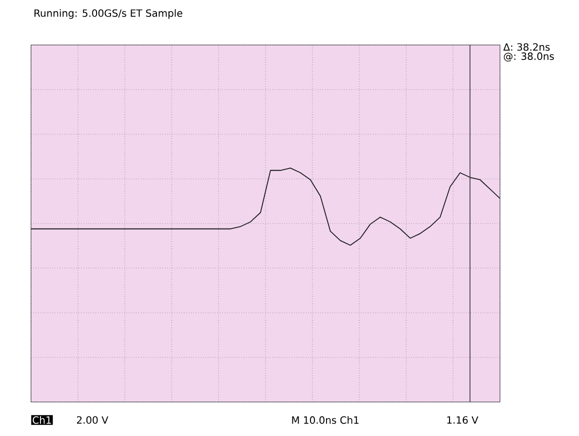  I want to click on text: M 10.0ns Ch1, so click(325, 420).